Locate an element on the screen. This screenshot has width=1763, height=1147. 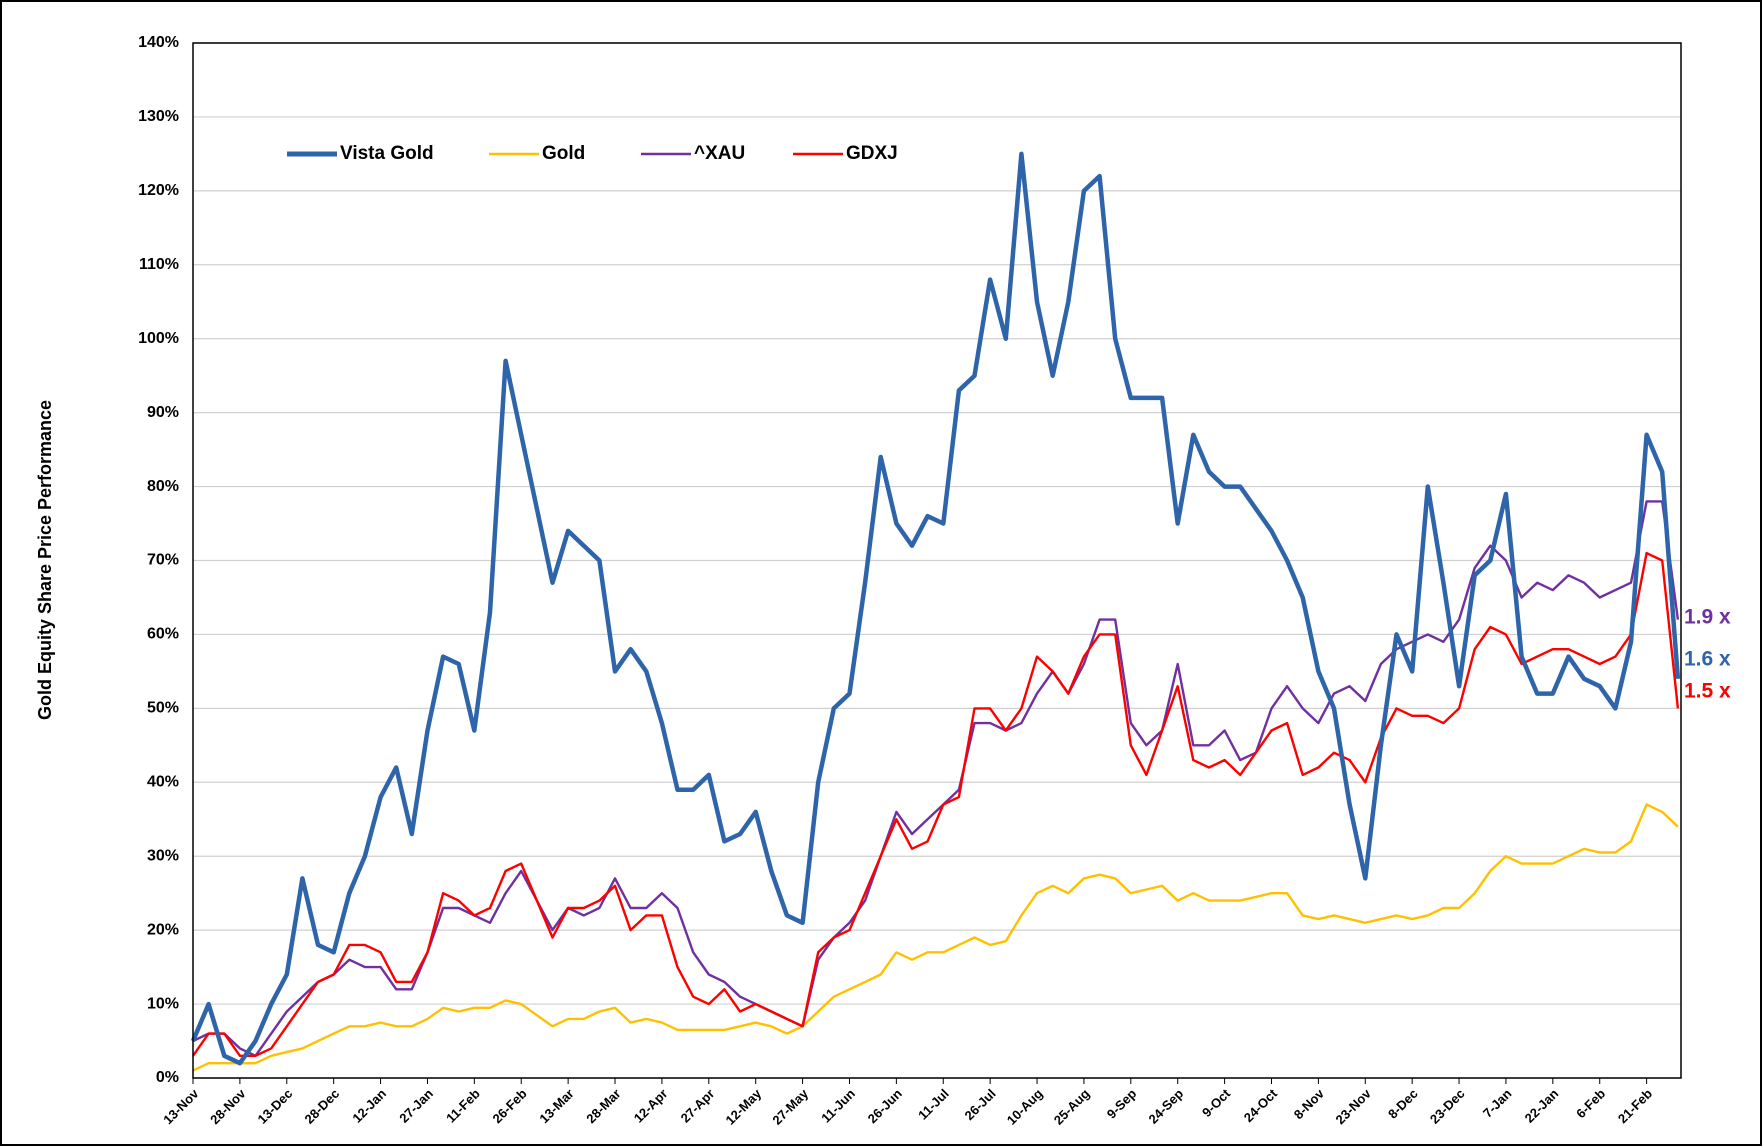
y-tick-label: 70% is located at coordinates (163, 560).